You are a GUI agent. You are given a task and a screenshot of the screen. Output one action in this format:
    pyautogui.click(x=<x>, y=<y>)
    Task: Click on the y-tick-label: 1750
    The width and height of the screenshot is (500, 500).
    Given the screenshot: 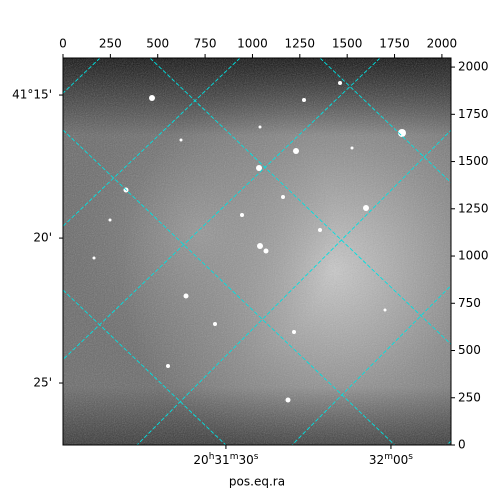 What is the action you would take?
    pyautogui.click(x=473, y=114)
    